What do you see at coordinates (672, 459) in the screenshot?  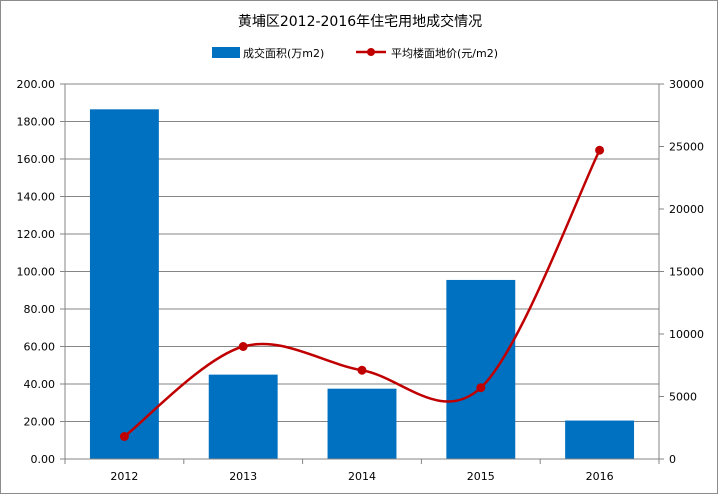 I see `right-tick-label: 0` at bounding box center [672, 459].